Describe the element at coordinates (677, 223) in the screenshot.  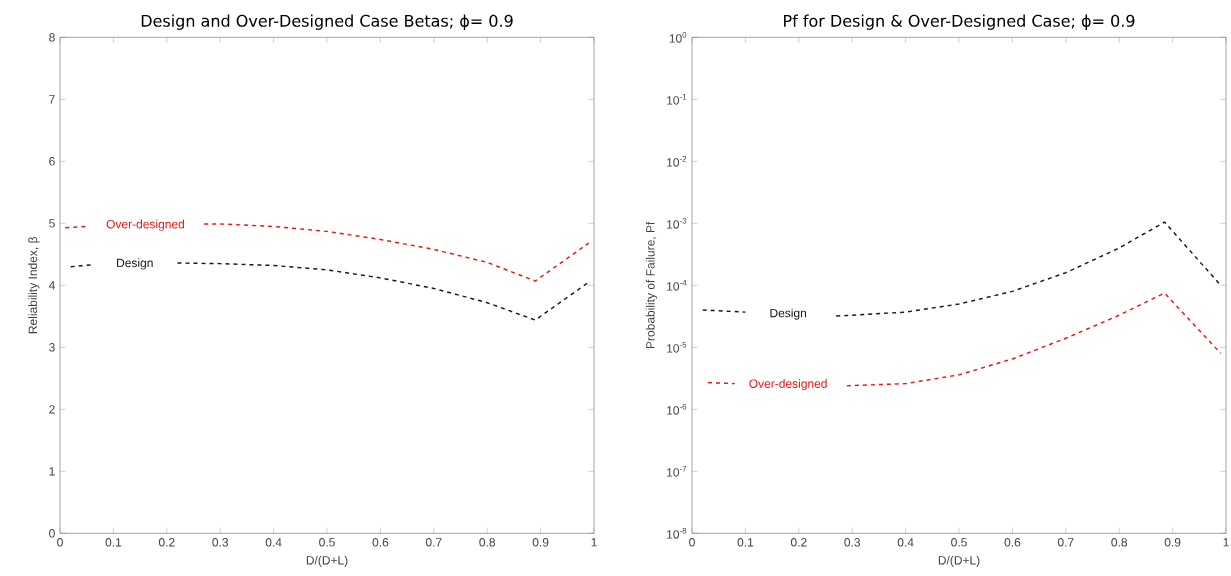
I see `y-tick-label: 10$^{-3}$` at that location.